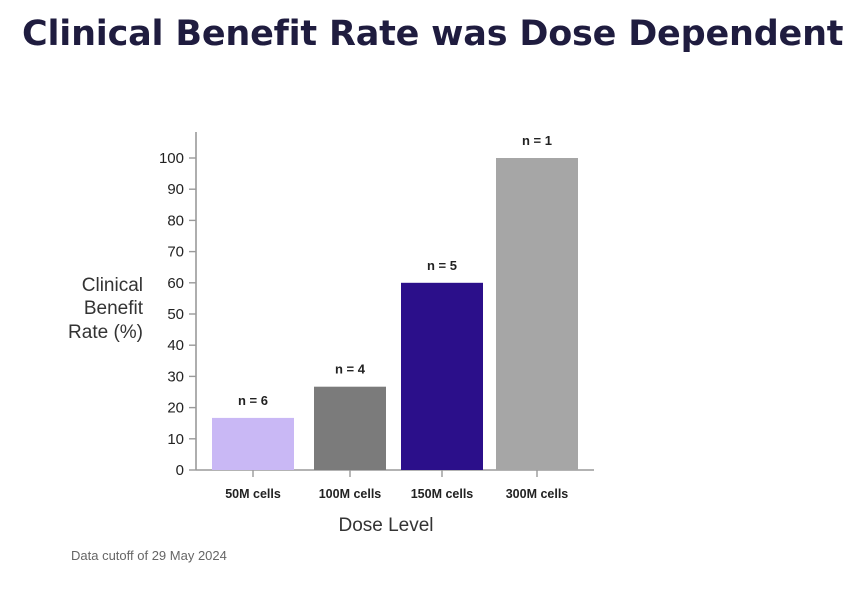  Describe the element at coordinates (175, 189) in the screenshot. I see `y-tick-label: 90` at that location.